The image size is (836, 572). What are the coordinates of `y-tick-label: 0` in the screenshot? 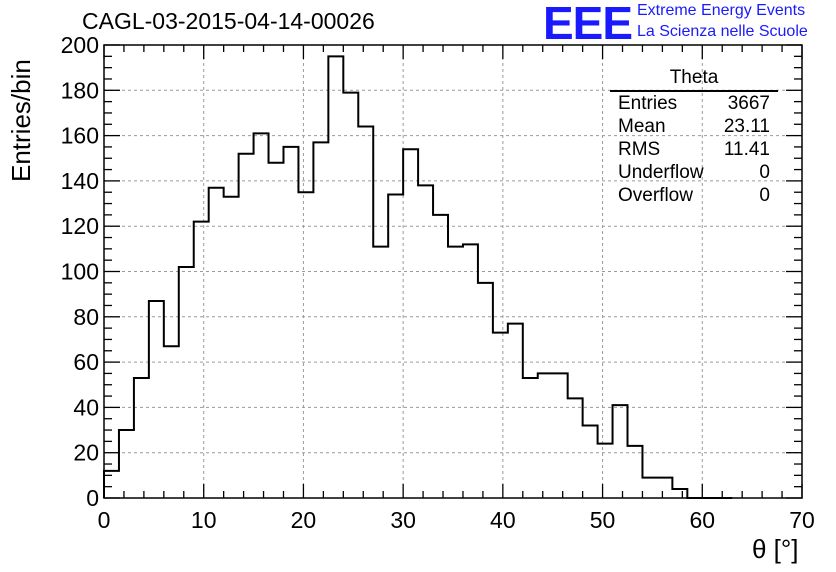 It's located at (92, 498).